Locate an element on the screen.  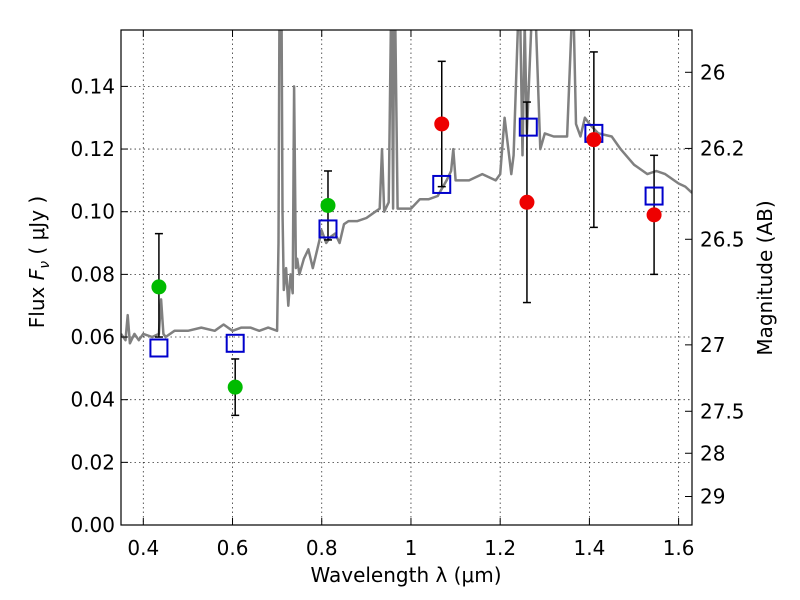
x-tick-label: 0.4 is located at coordinates (143, 548).